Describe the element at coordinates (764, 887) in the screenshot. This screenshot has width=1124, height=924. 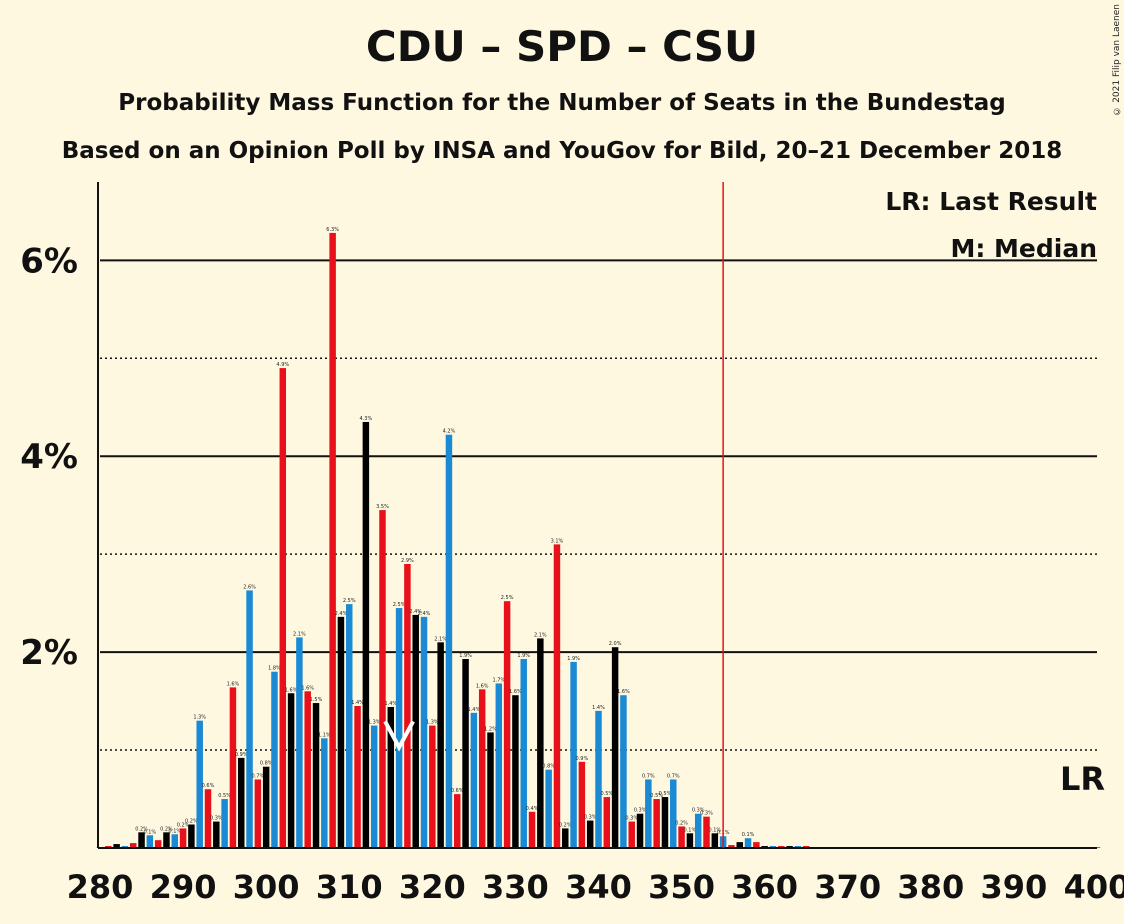
I see `x-tick-label: 360` at that location.